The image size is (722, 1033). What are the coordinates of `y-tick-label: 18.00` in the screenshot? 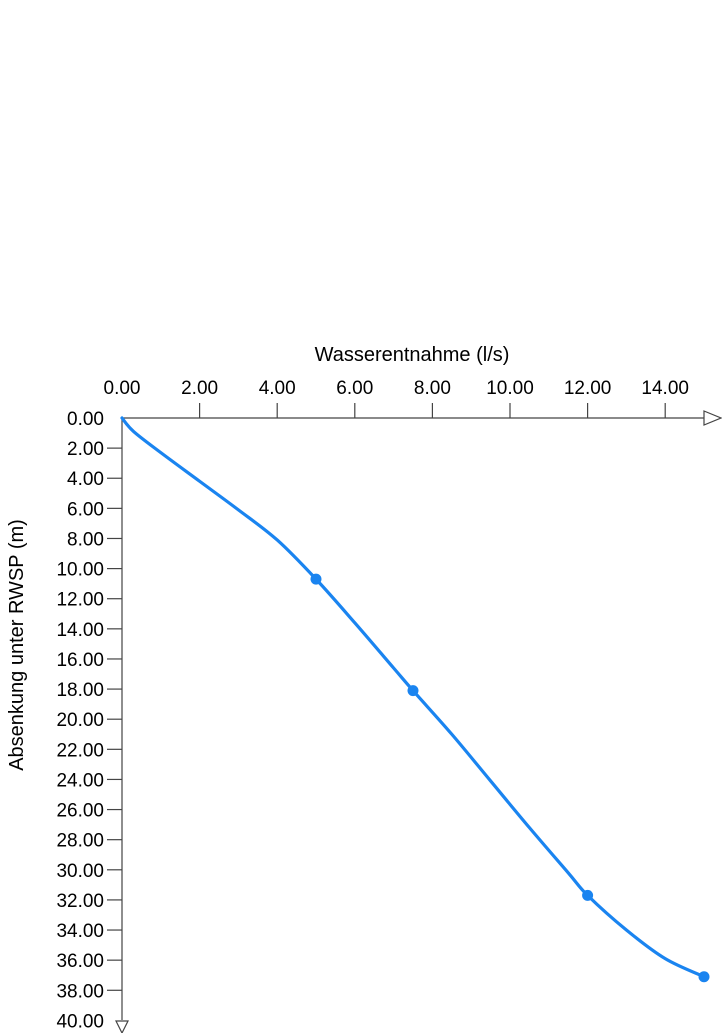 It's located at (80, 690).